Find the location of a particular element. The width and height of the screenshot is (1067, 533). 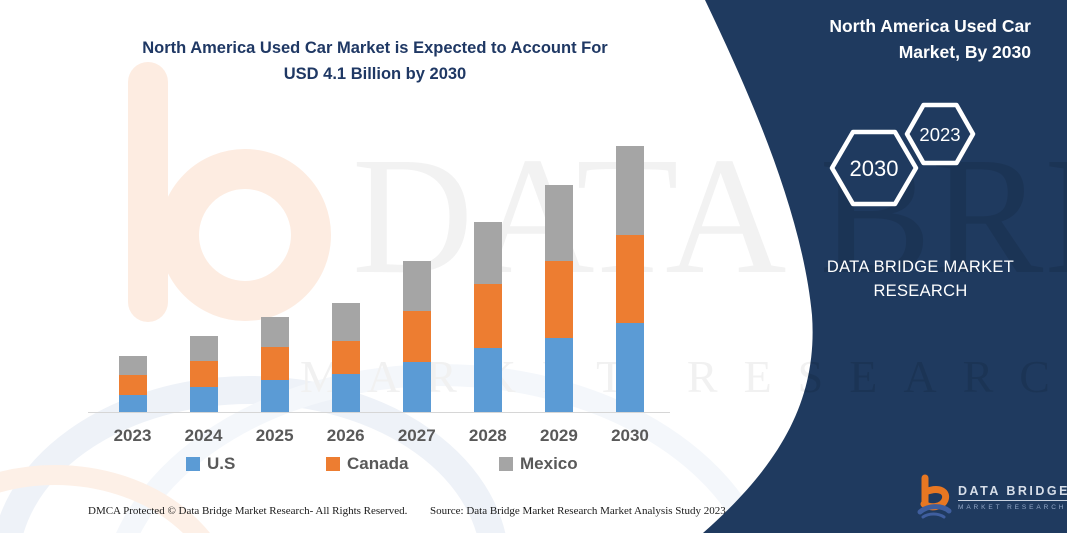

bar-2025 is located at coordinates (274, 364).